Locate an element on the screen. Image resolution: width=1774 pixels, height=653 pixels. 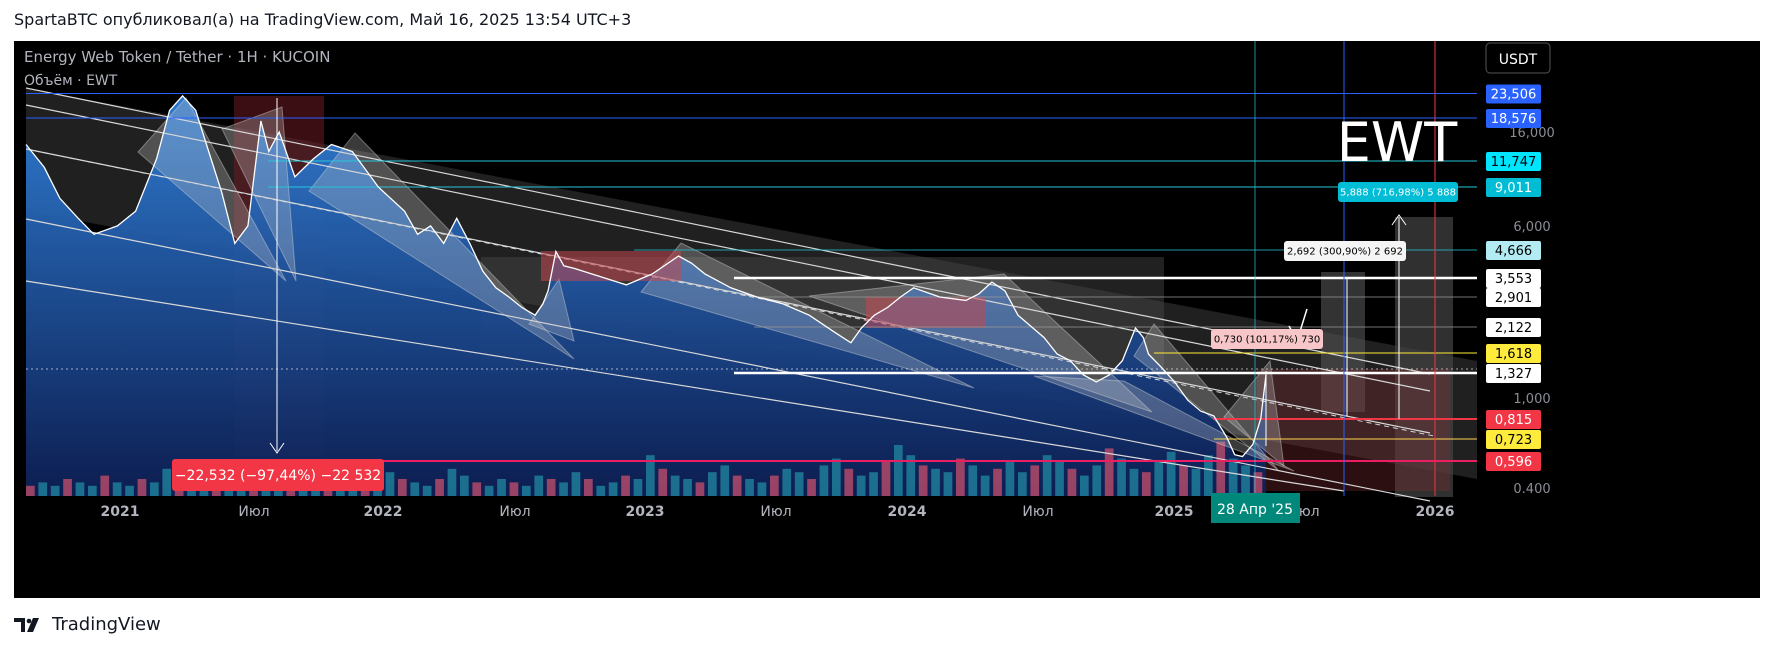
crosshair-date-badge is located at coordinates (1255, 508).